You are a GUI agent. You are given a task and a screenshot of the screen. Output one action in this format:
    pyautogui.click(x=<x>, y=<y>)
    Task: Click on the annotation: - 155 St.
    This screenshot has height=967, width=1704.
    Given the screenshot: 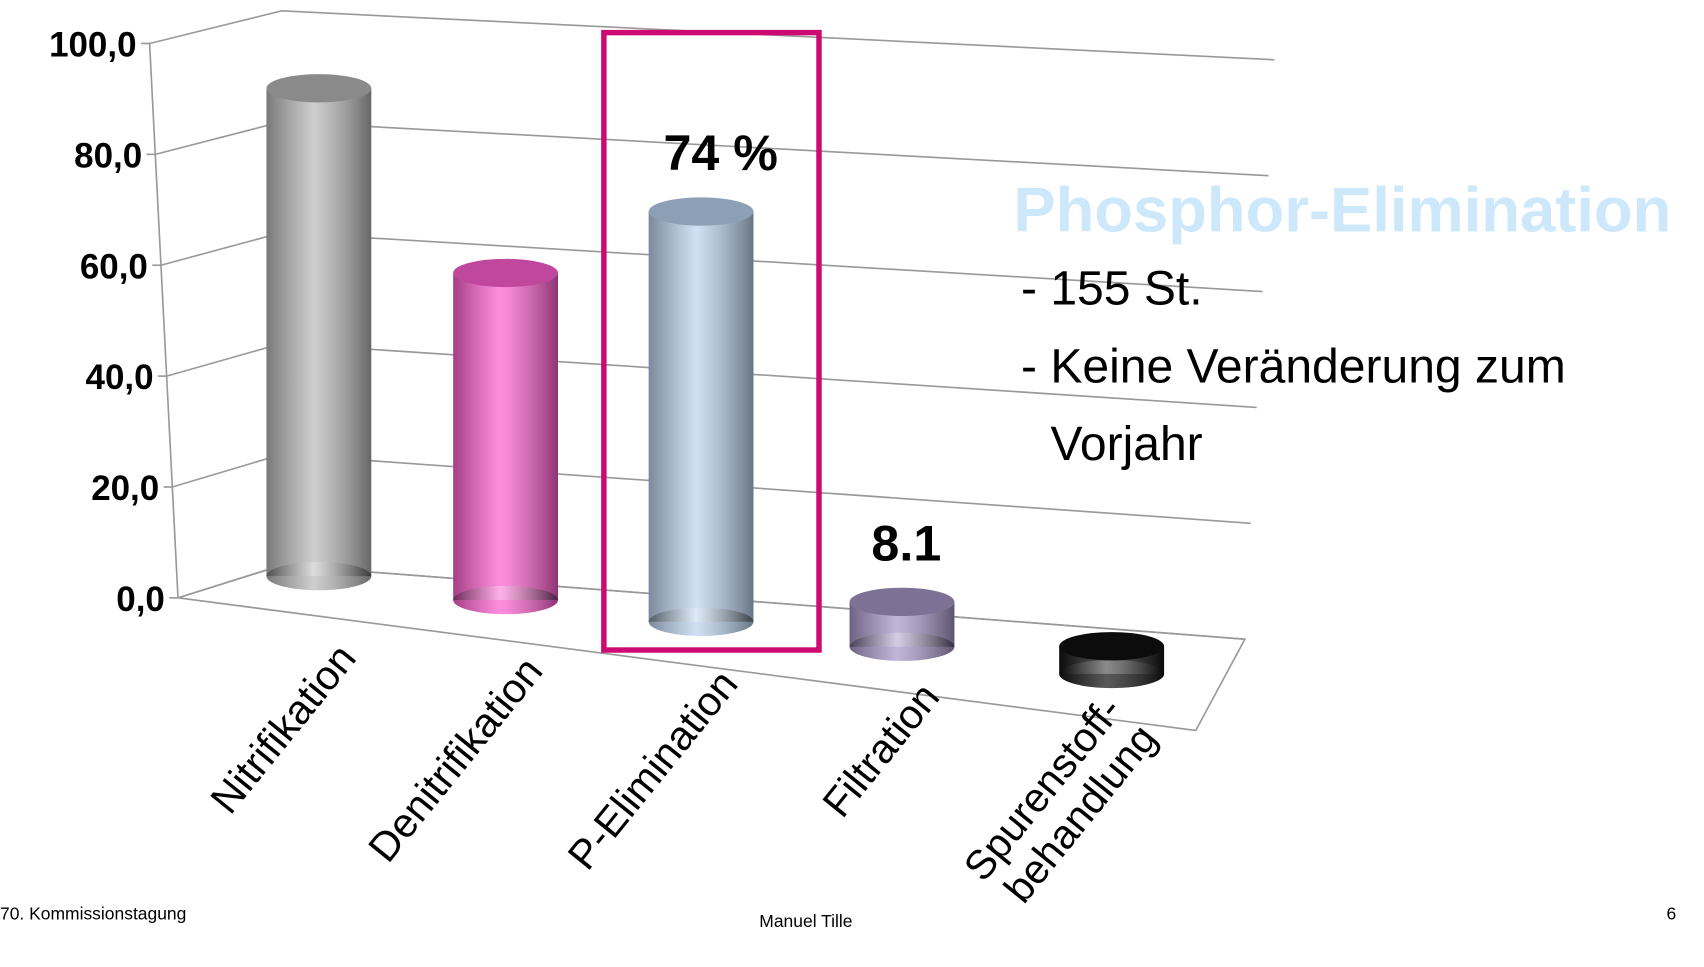 What is the action you would take?
    pyautogui.click(x=1112, y=288)
    